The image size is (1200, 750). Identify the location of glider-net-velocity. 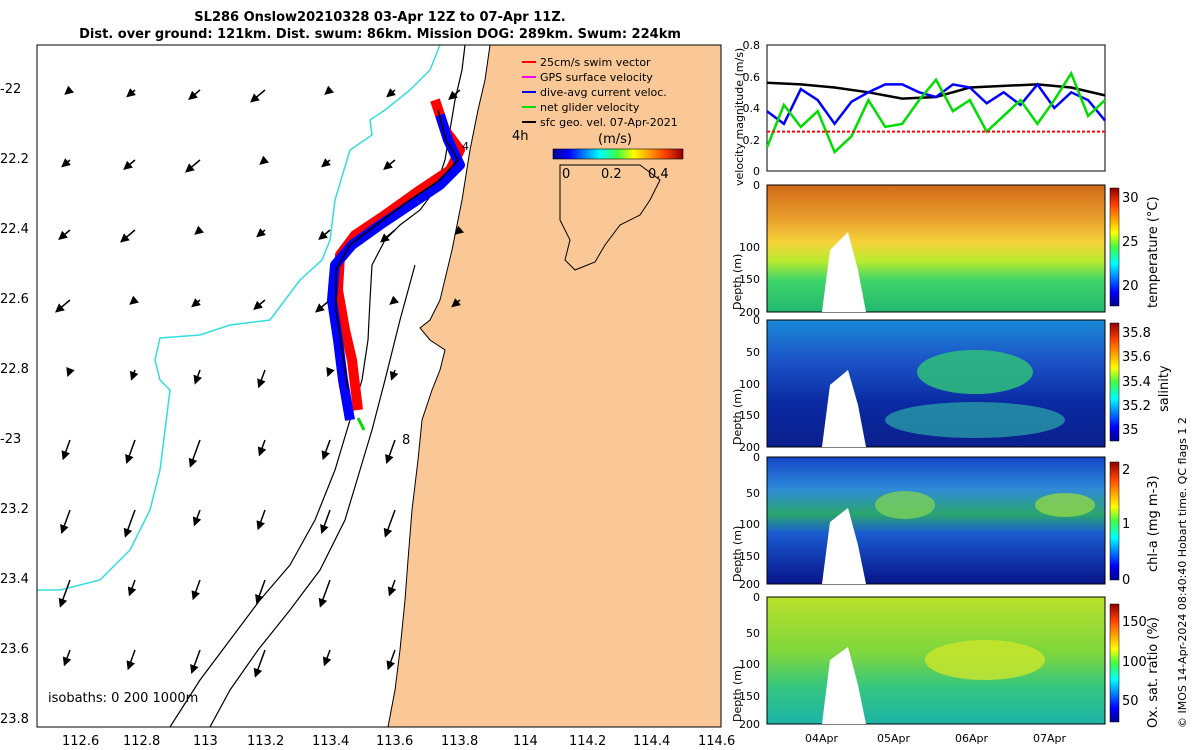
(361, 424).